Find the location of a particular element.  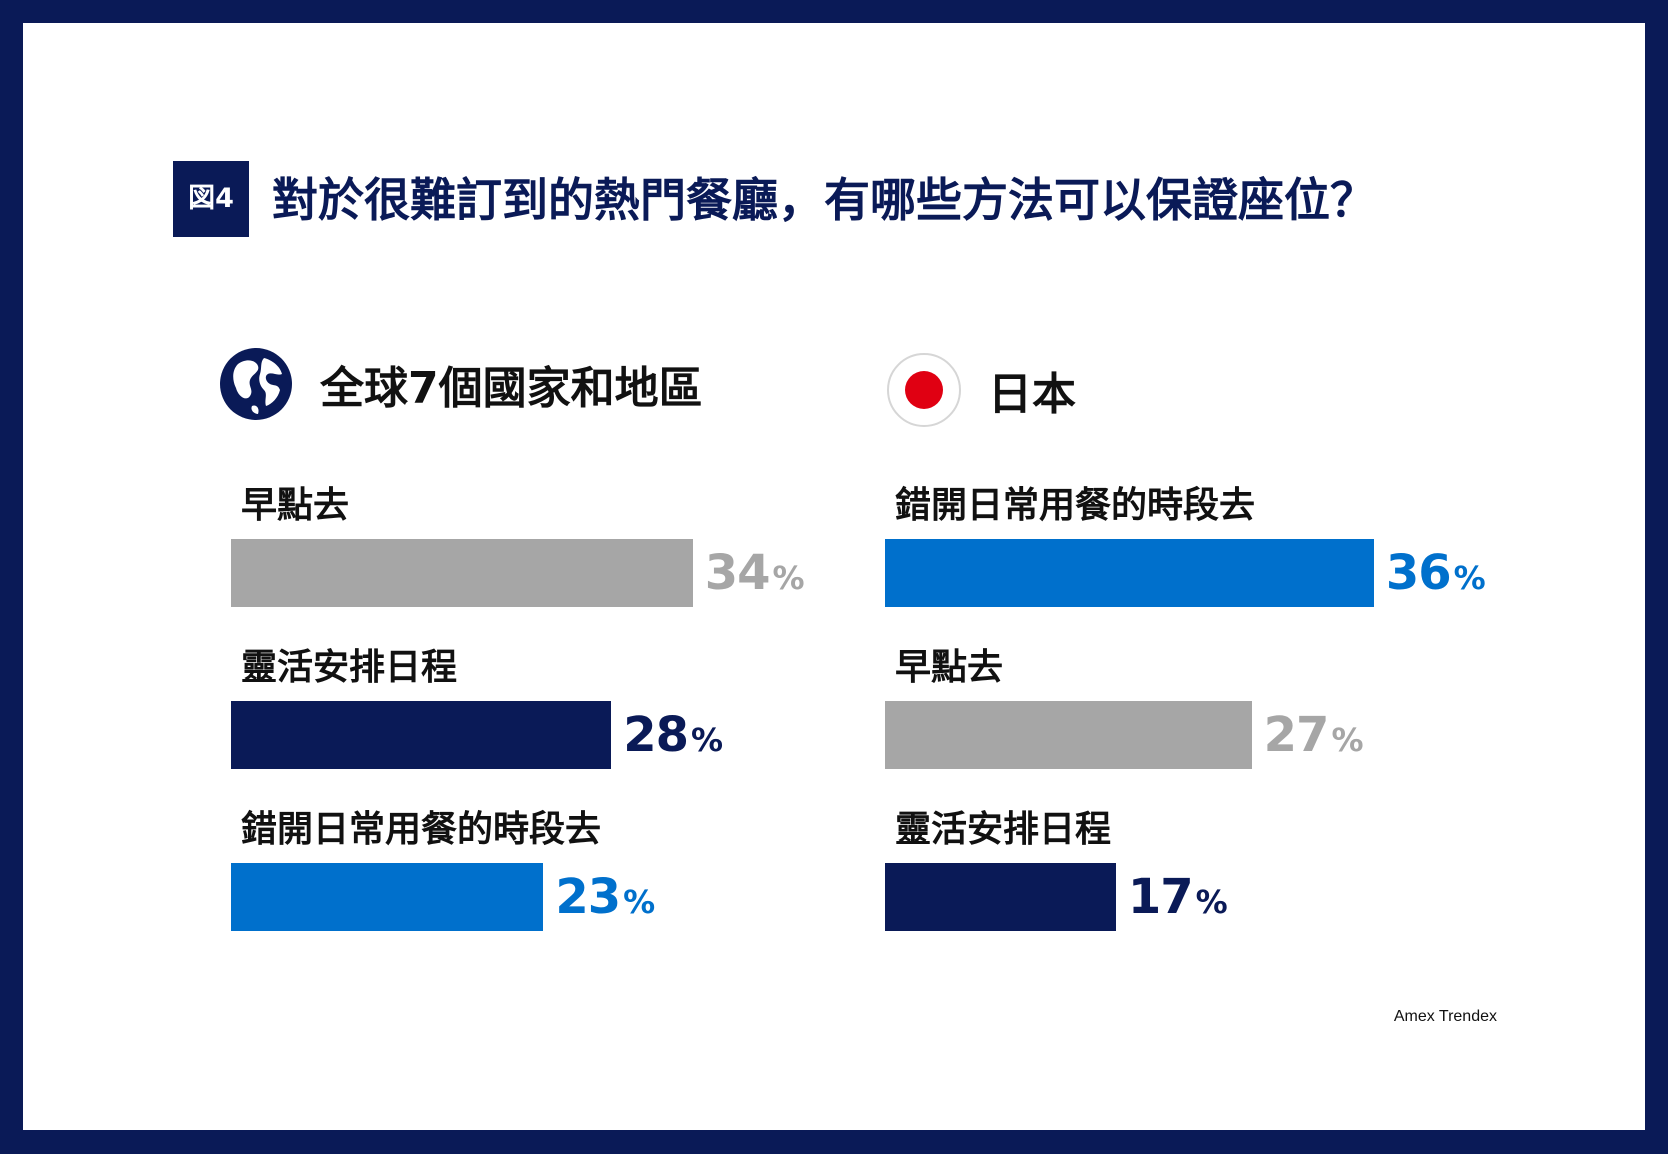

value-label: 23% is located at coordinates (605, 897).